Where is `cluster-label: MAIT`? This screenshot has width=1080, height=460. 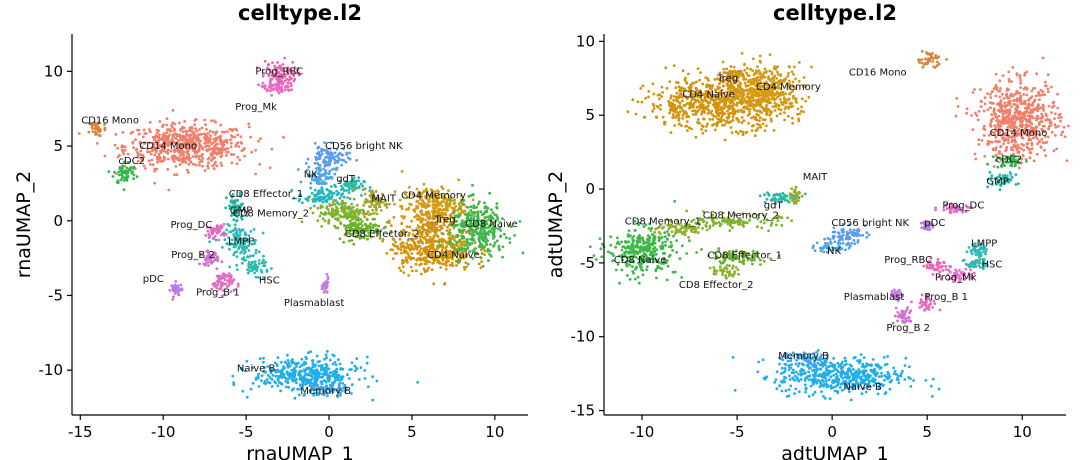 cluster-label: MAIT is located at coordinates (383, 198).